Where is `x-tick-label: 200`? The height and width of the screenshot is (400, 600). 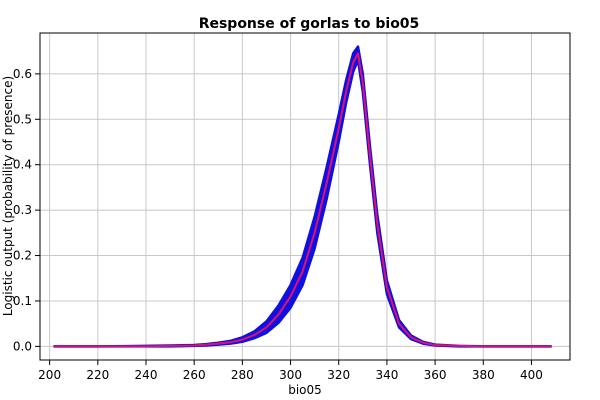
x-tick-label: 200 is located at coordinates (49, 375).